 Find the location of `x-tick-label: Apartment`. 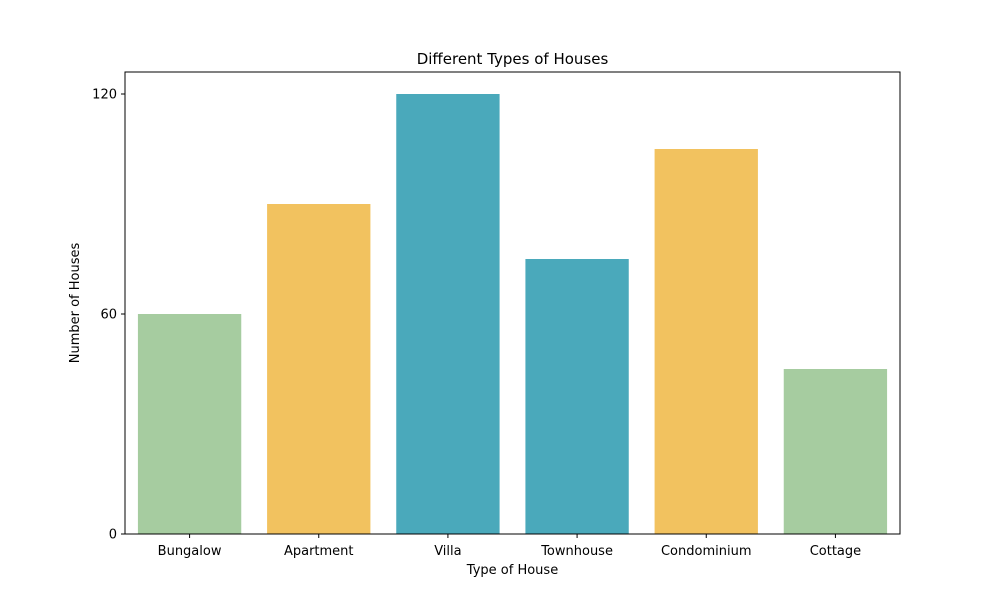

x-tick-label: Apartment is located at coordinates (319, 551).